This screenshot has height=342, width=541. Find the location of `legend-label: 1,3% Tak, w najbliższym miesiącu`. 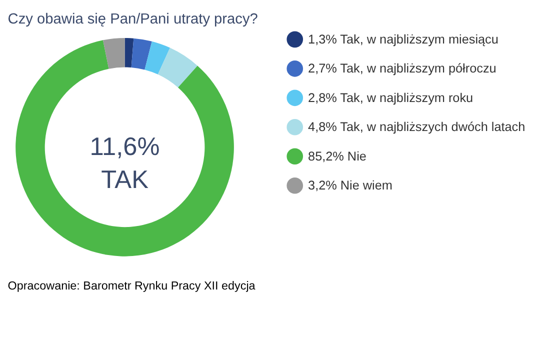

legend-label: 1,3% Tak, w najbliższym miesiącu is located at coordinates (403, 39).